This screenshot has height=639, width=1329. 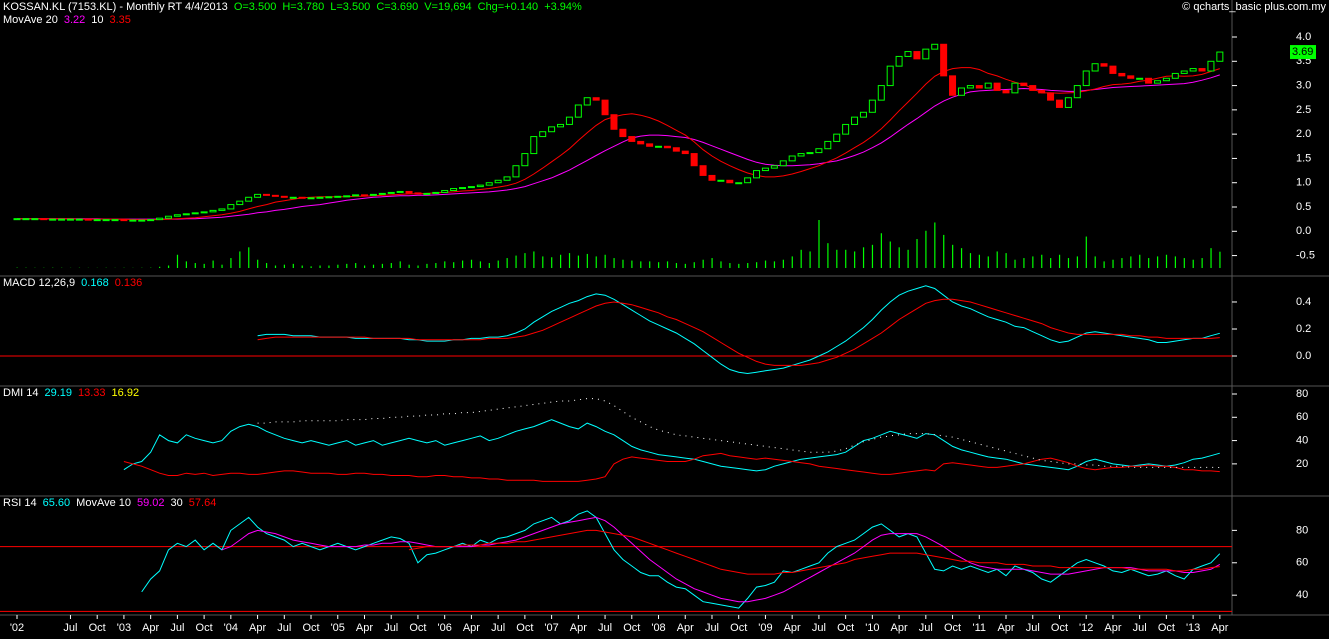 What do you see at coordinates (203, 503) in the screenshot?
I see `legend-item: 57.64` at bounding box center [203, 503].